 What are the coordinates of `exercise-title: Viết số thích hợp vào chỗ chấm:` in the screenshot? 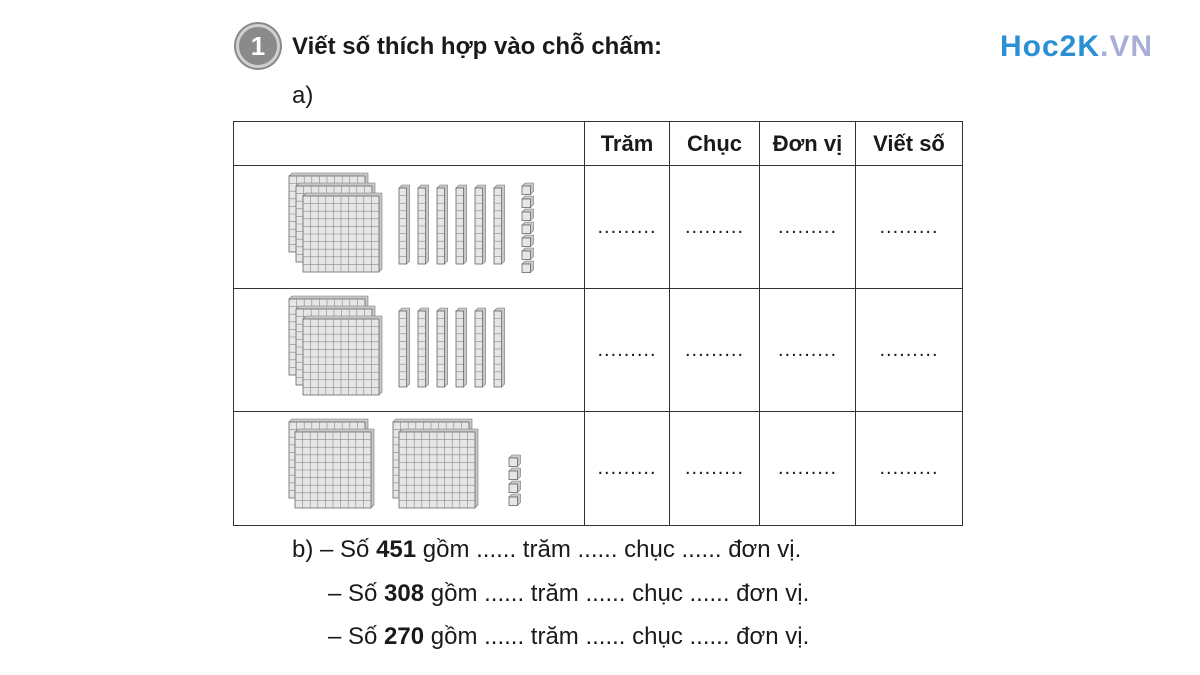 It's located at (477, 46).